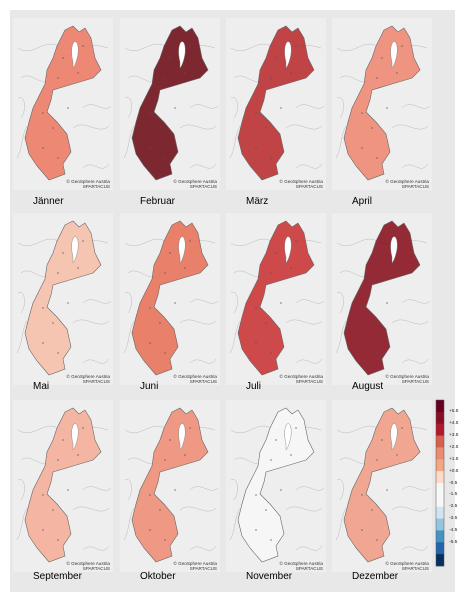 This screenshot has height=600, width=467. Describe the element at coordinates (453, 507) in the screenshot. I see `legend-tick-label: -2.5` at that location.